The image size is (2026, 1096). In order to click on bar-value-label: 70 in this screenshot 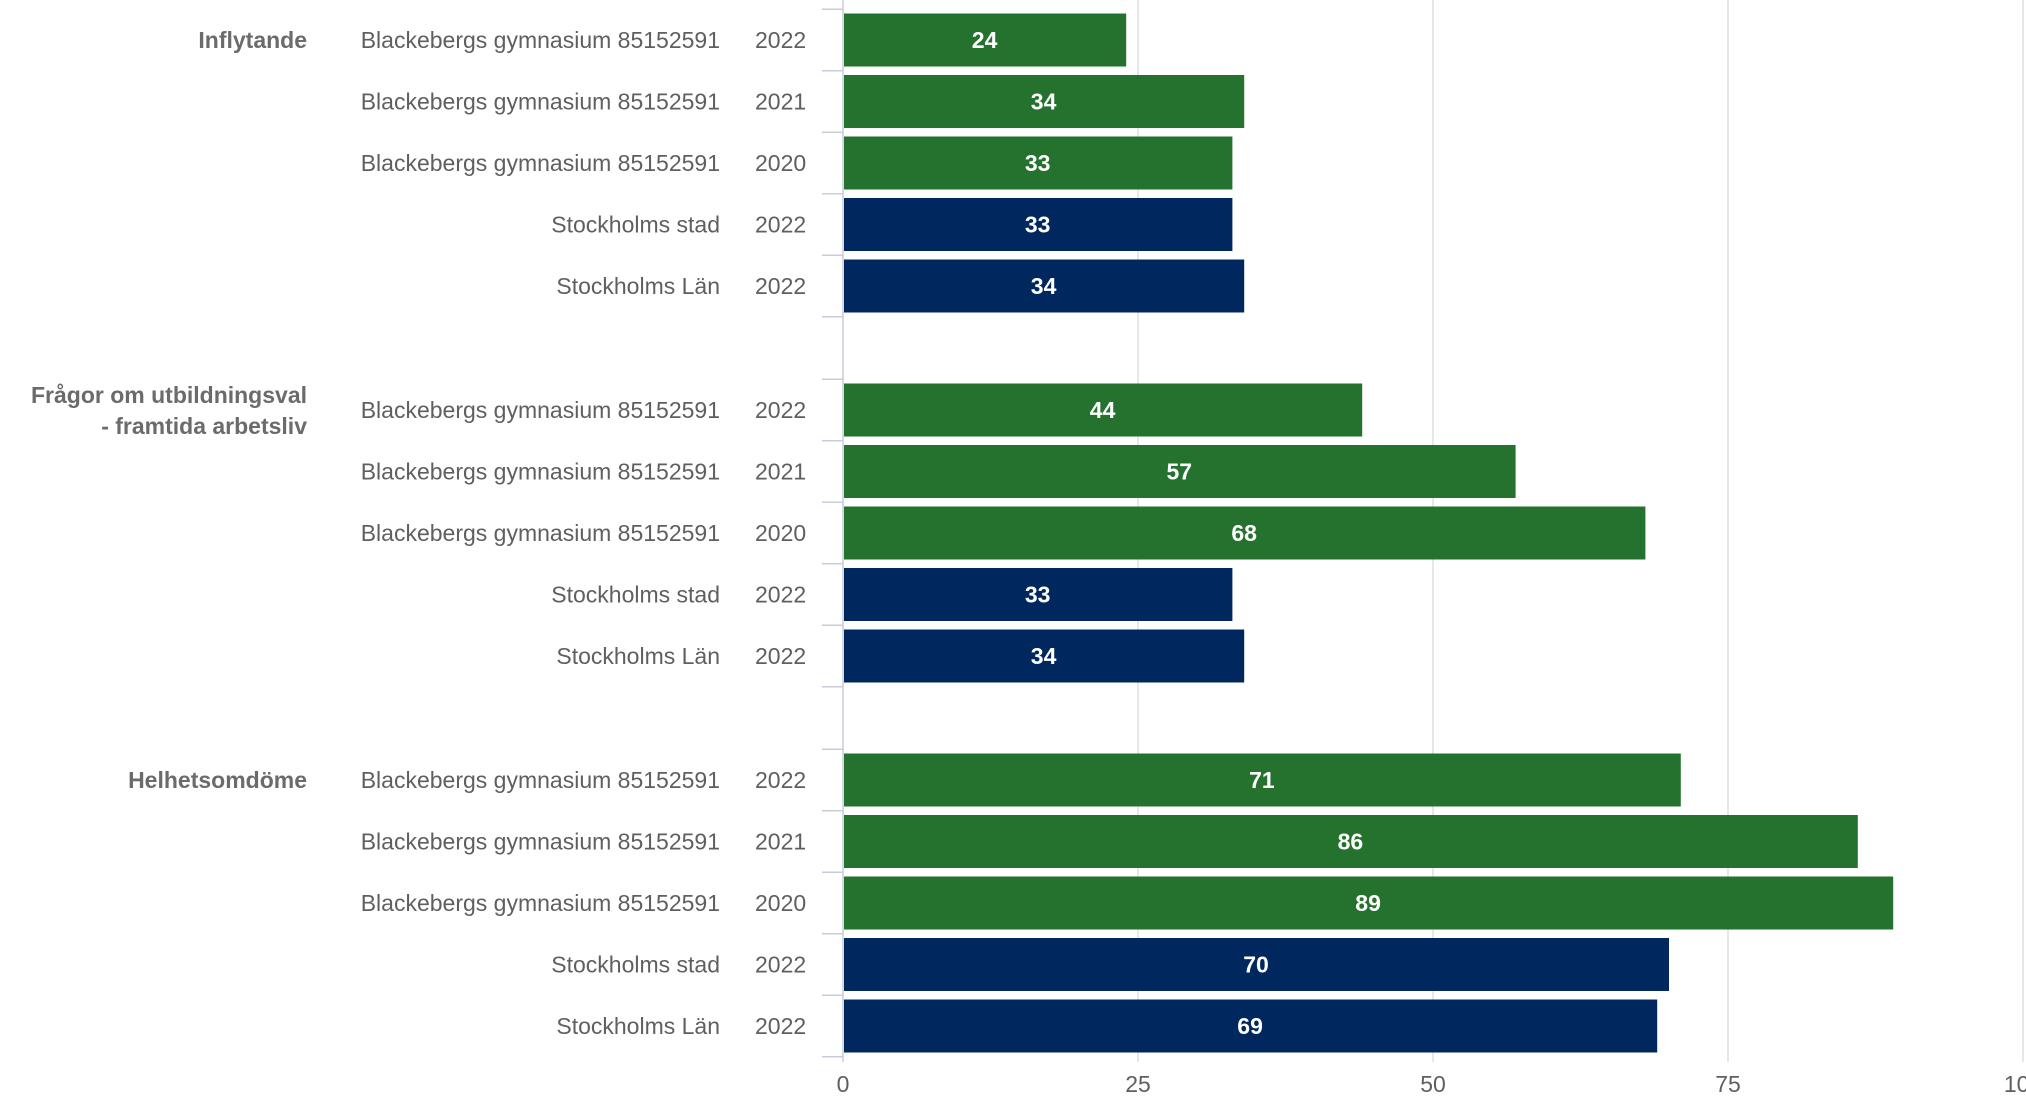, I will do `click(1256, 965)`.